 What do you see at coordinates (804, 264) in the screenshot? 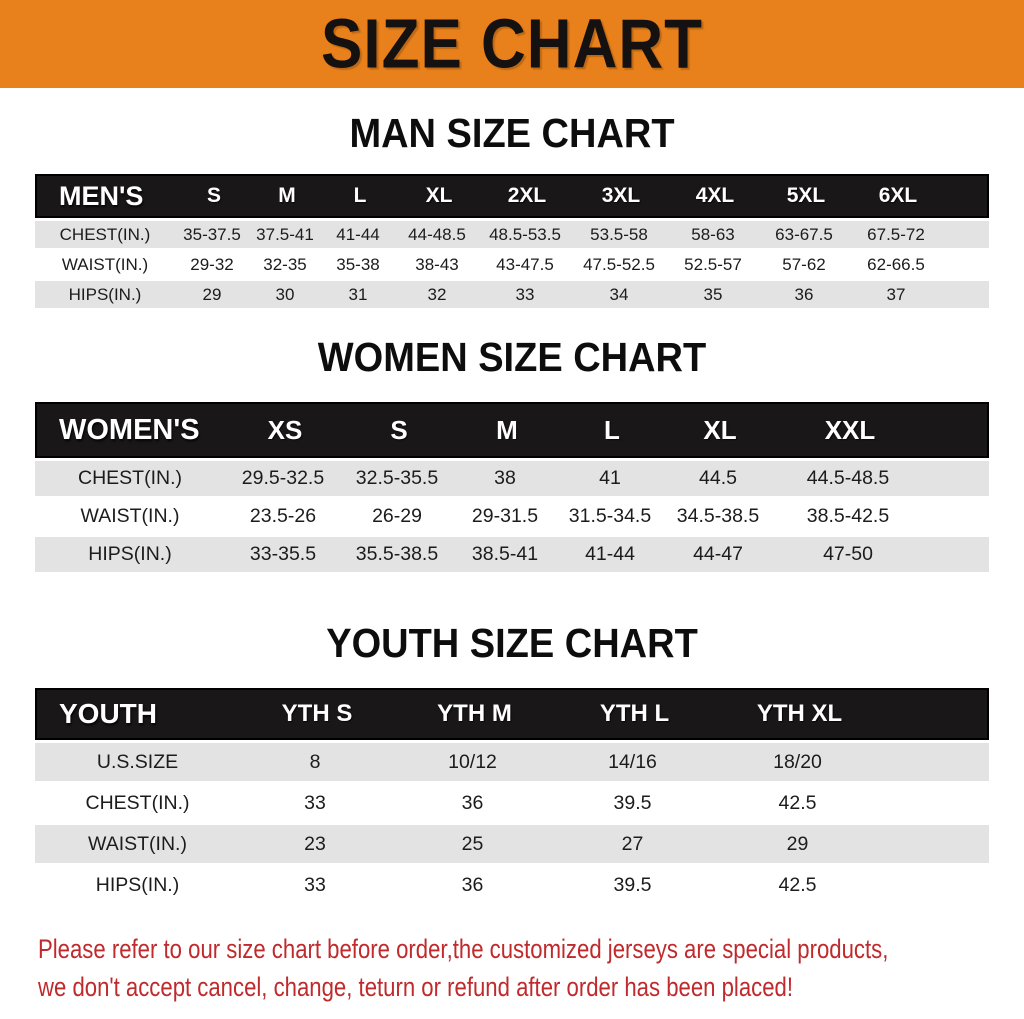
I see `table-cell: 57-62` at bounding box center [804, 264].